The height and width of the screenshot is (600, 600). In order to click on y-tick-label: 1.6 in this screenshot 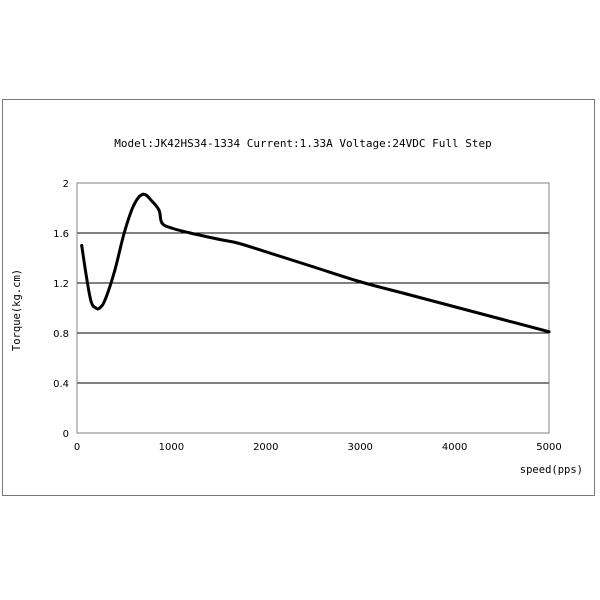, I will do `click(61, 234)`.